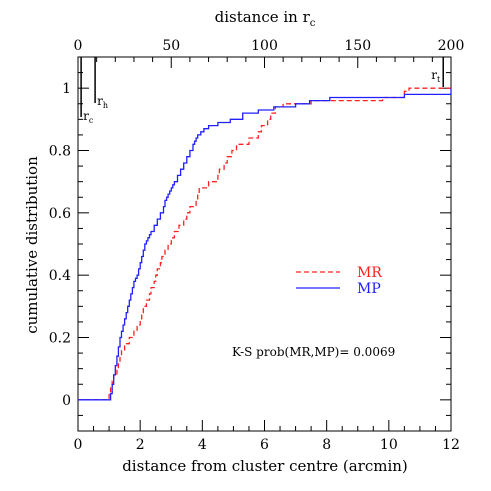 This screenshot has width=491, height=491. Describe the element at coordinates (313, 352) in the screenshot. I see `ks-test-annotation: K-S prob(MR,MP)= 0.0069` at that location.